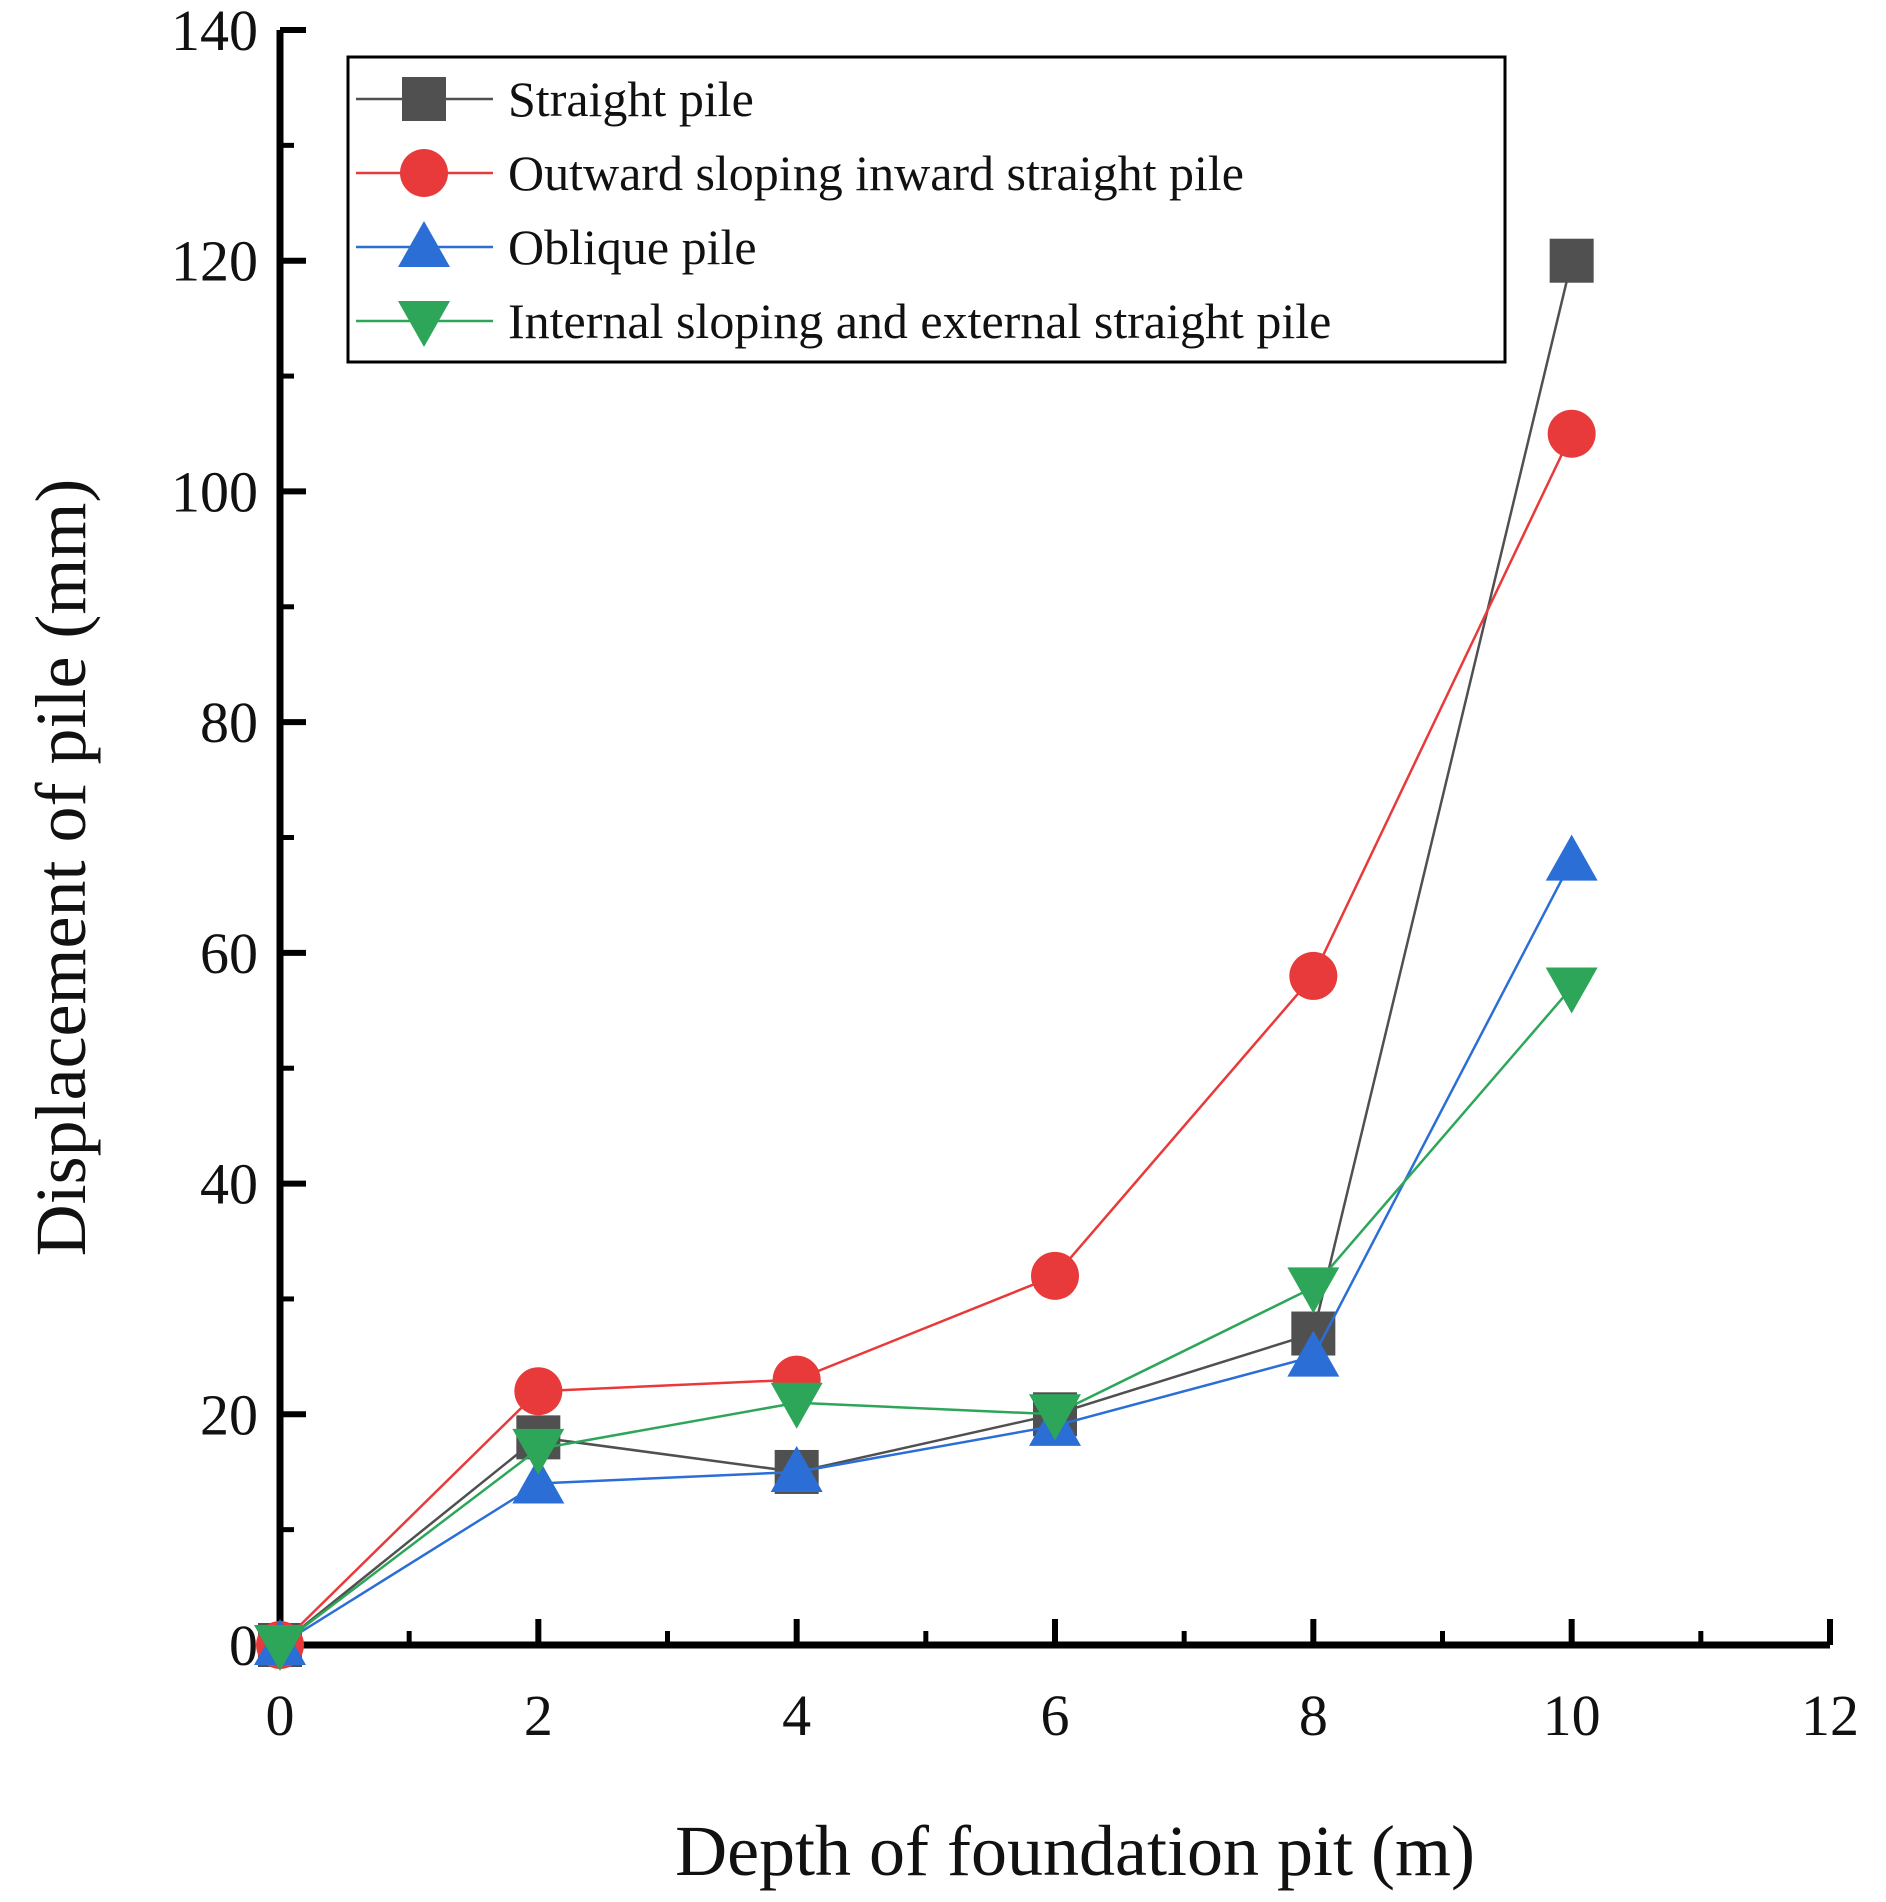 The image size is (1886, 1902). Describe the element at coordinates (1055, 1715) in the screenshot. I see `x-tick-label: 6` at that location.